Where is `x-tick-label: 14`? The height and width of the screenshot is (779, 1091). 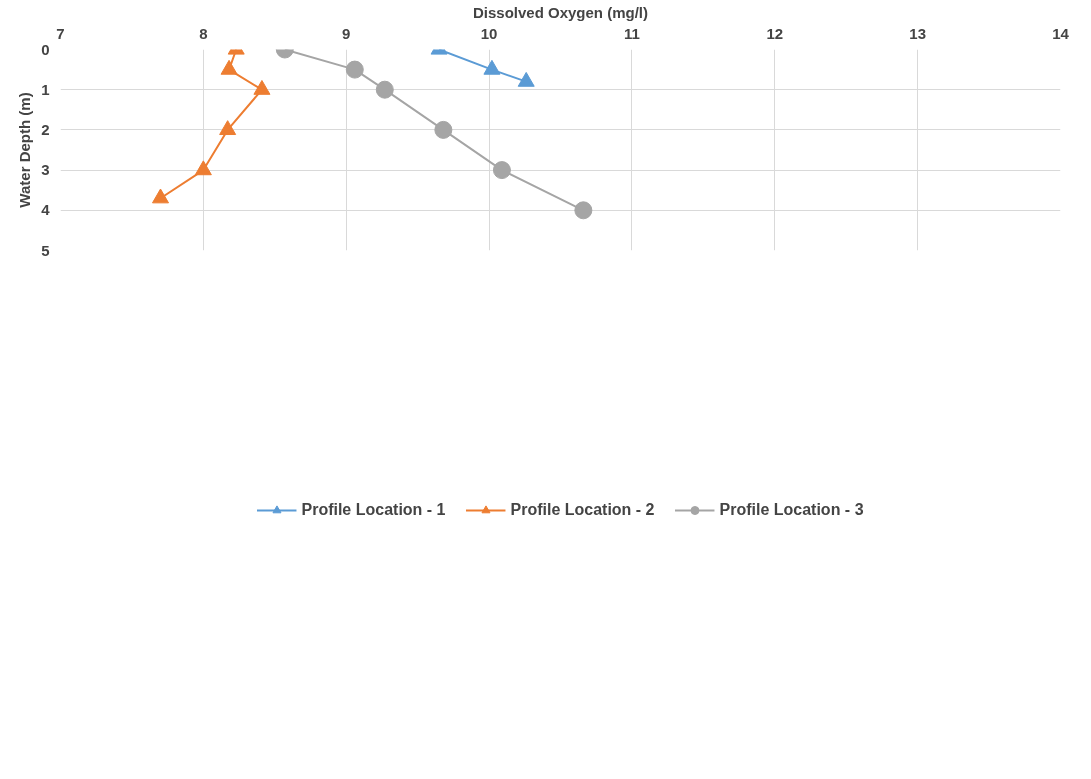 x-tick-label: 14 is located at coordinates (1061, 33).